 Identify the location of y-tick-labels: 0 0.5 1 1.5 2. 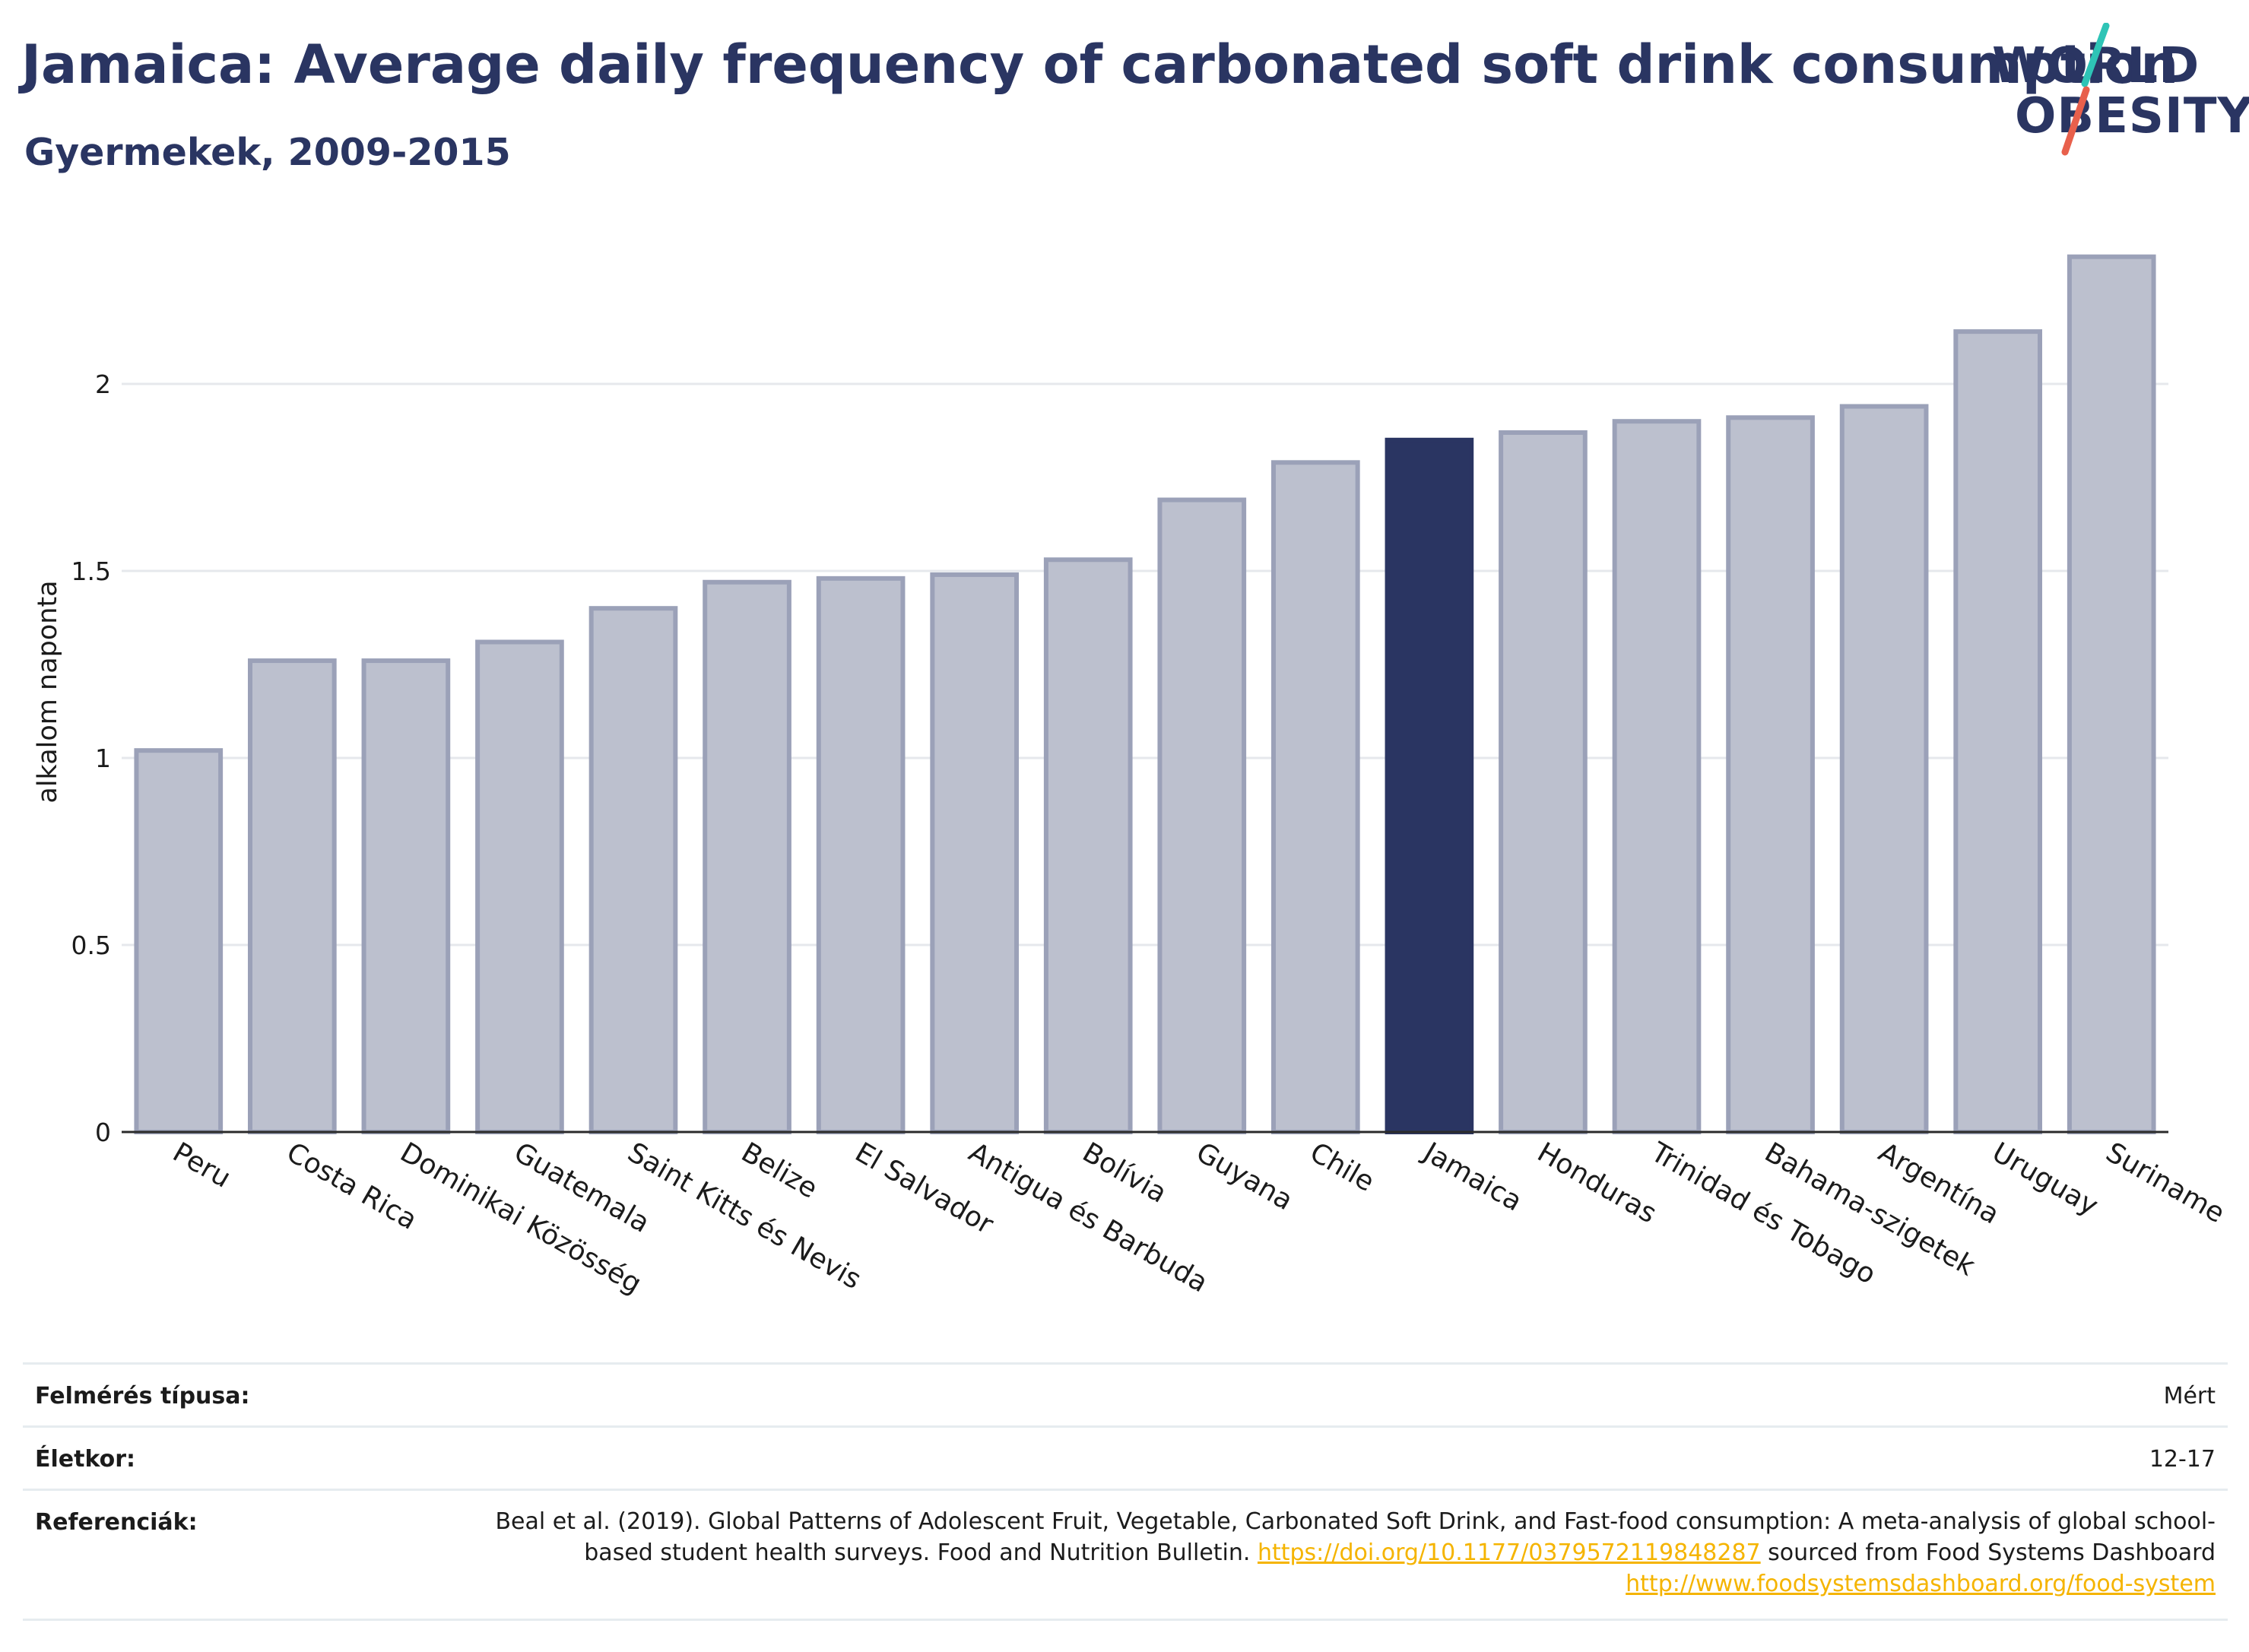
(91, 758).